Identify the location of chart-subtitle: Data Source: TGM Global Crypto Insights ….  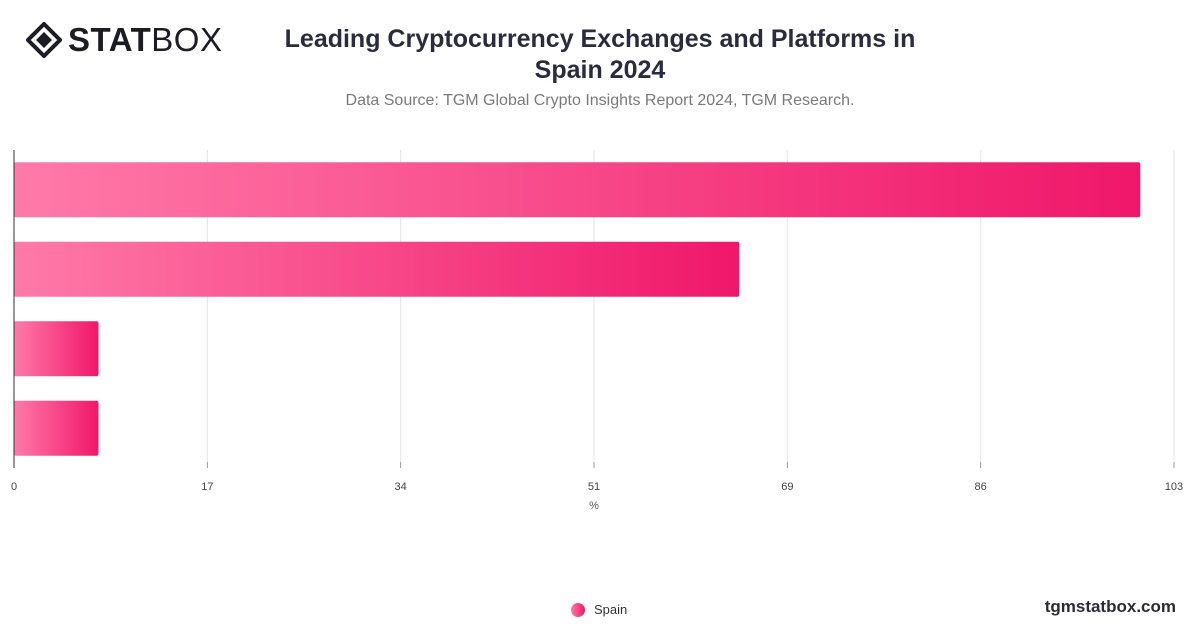
(600, 100).